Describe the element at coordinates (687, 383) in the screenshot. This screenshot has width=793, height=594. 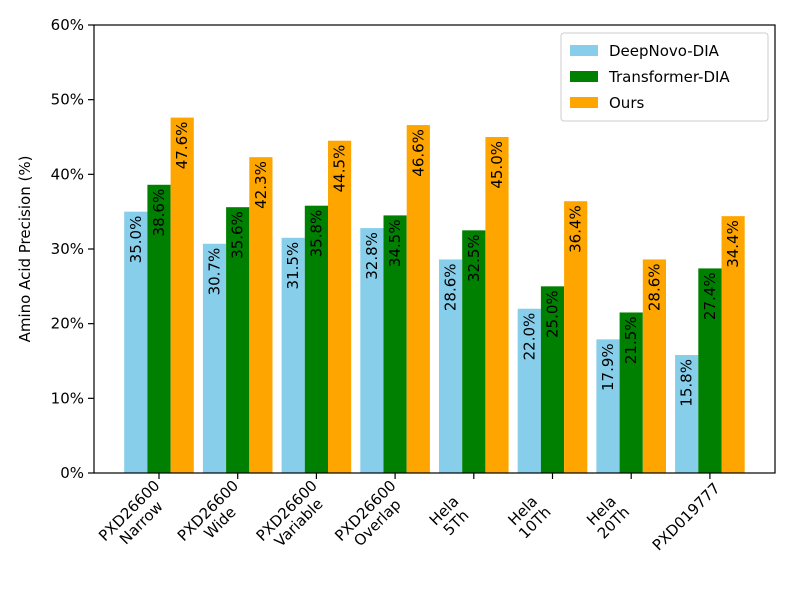
I see `bar-value-label: 15.8%` at that location.